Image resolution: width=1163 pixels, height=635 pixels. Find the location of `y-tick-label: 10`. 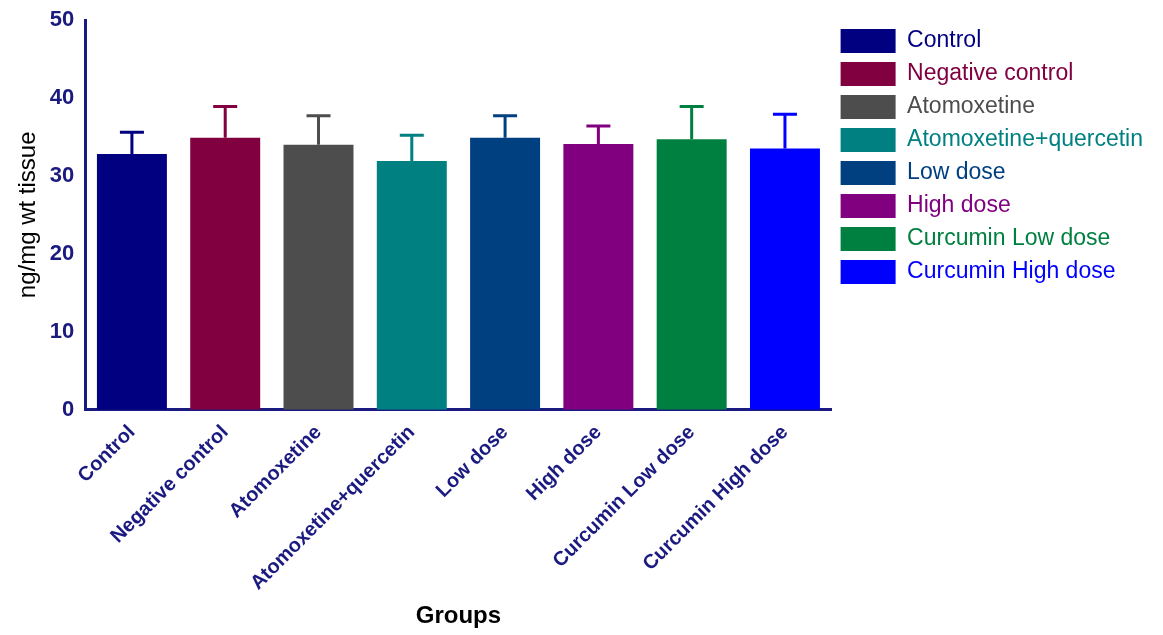

y-tick-label: 10 is located at coordinates (62, 330).